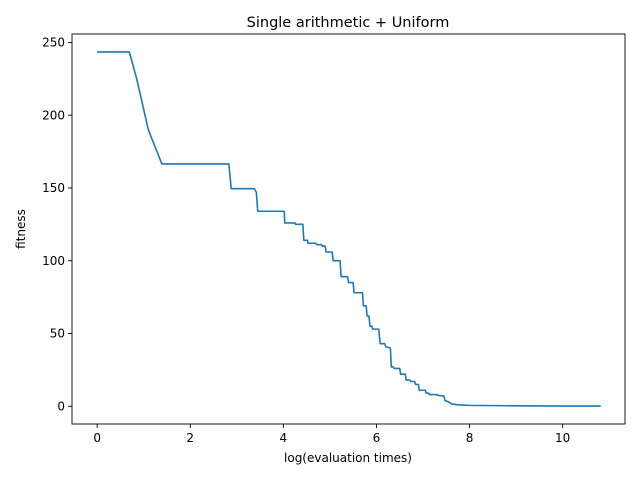 This screenshot has width=640, height=480. Describe the element at coordinates (348, 23) in the screenshot. I see `chart-title: Single arithmetic + Uniform` at that location.